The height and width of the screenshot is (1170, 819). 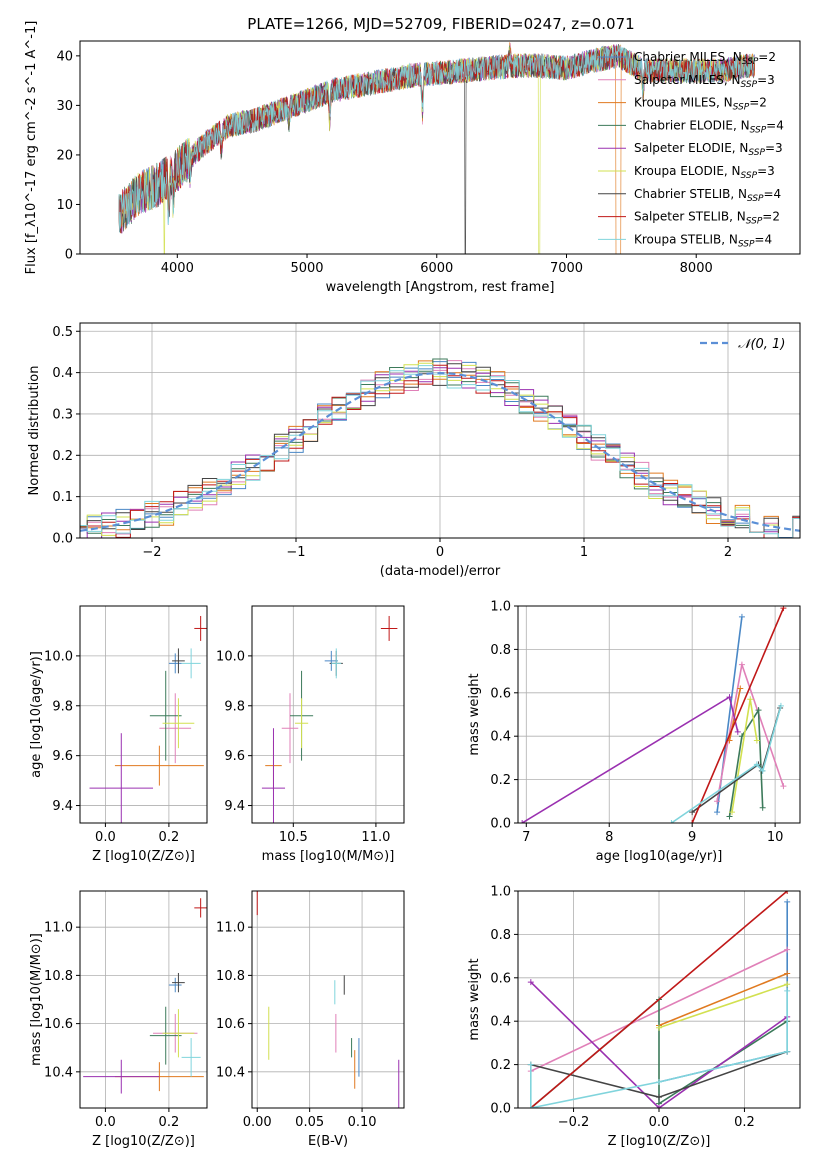 I want to click on y-tick-label: 0.8, so click(x=500, y=650).